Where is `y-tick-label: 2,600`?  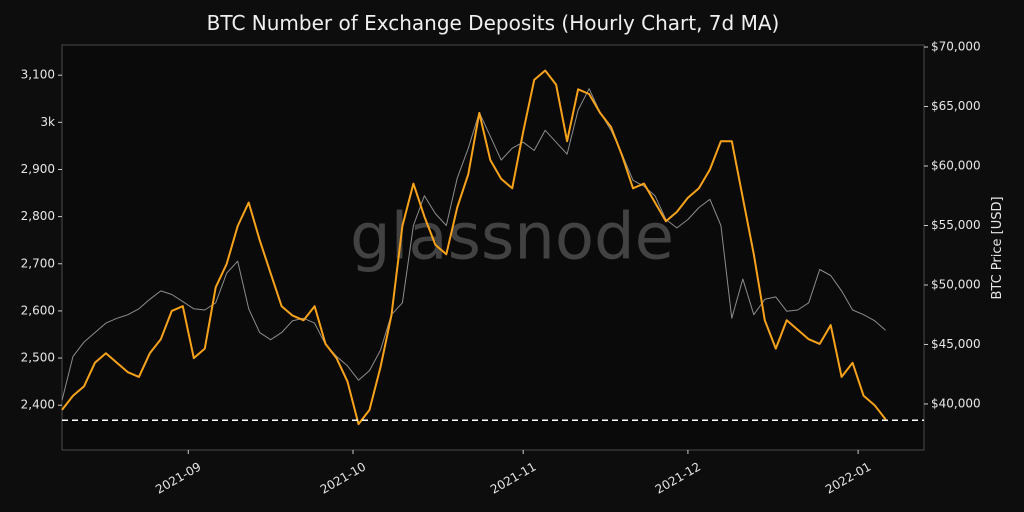 y-tick-label: 2,600 is located at coordinates (38, 310).